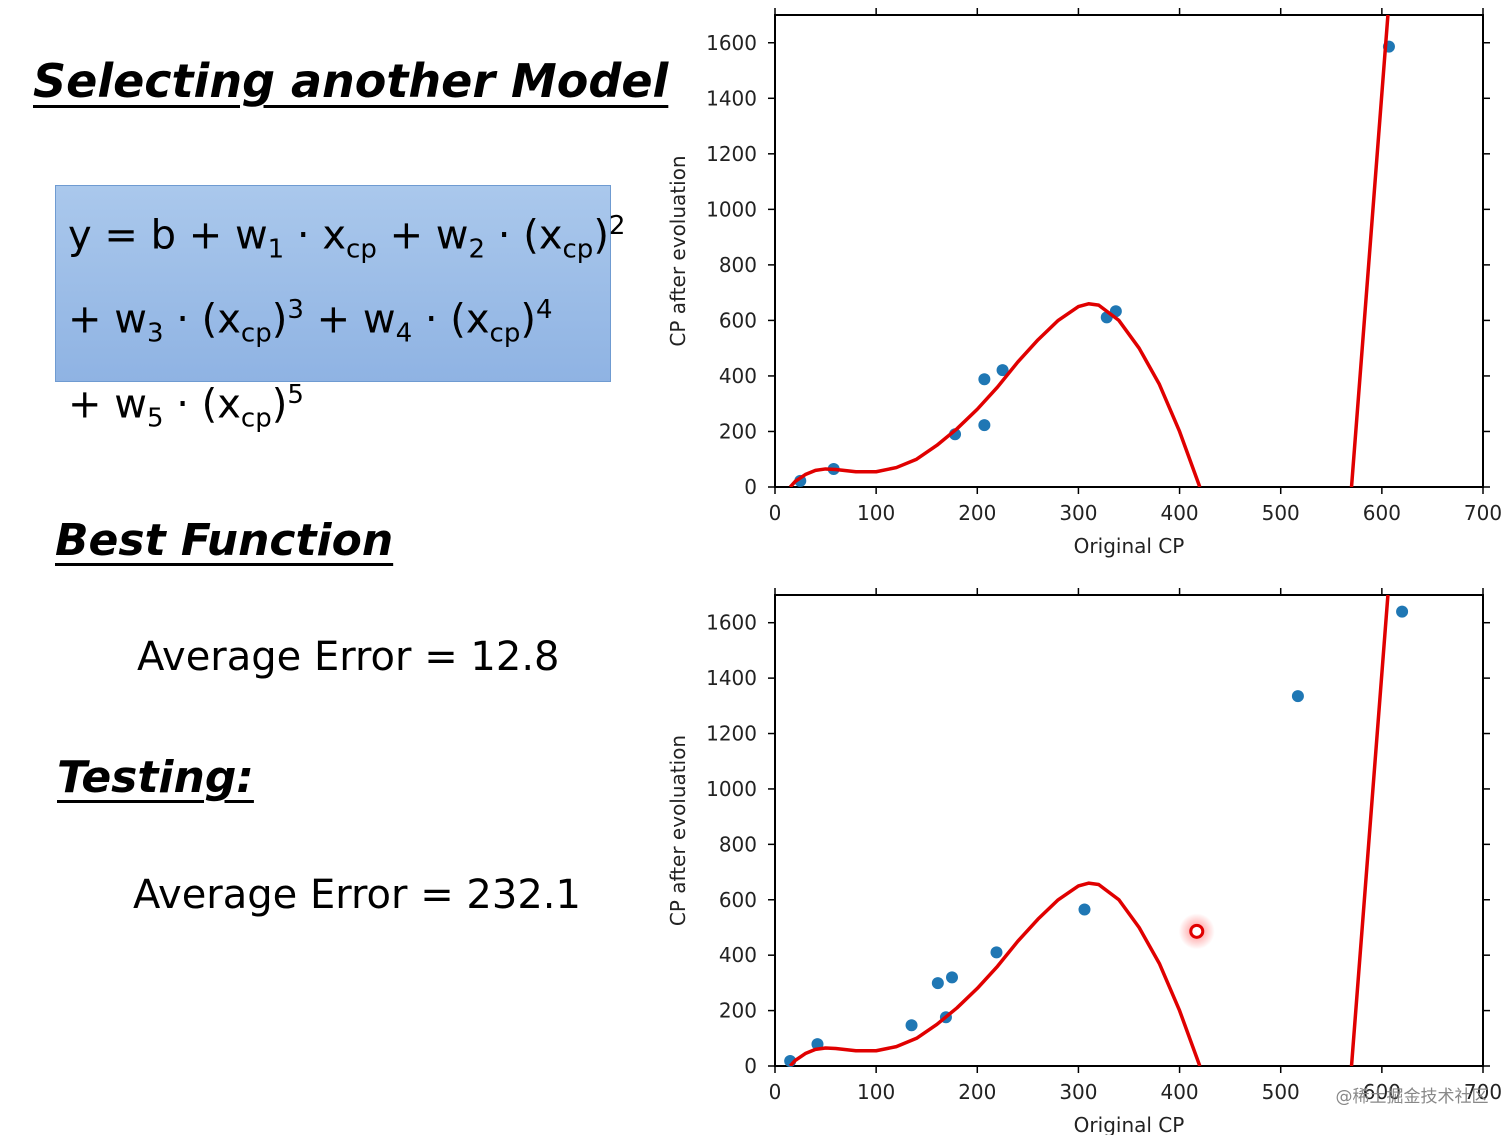  Describe the element at coordinates (617, 226) in the screenshot. I see `formula-sup: 2` at that location.